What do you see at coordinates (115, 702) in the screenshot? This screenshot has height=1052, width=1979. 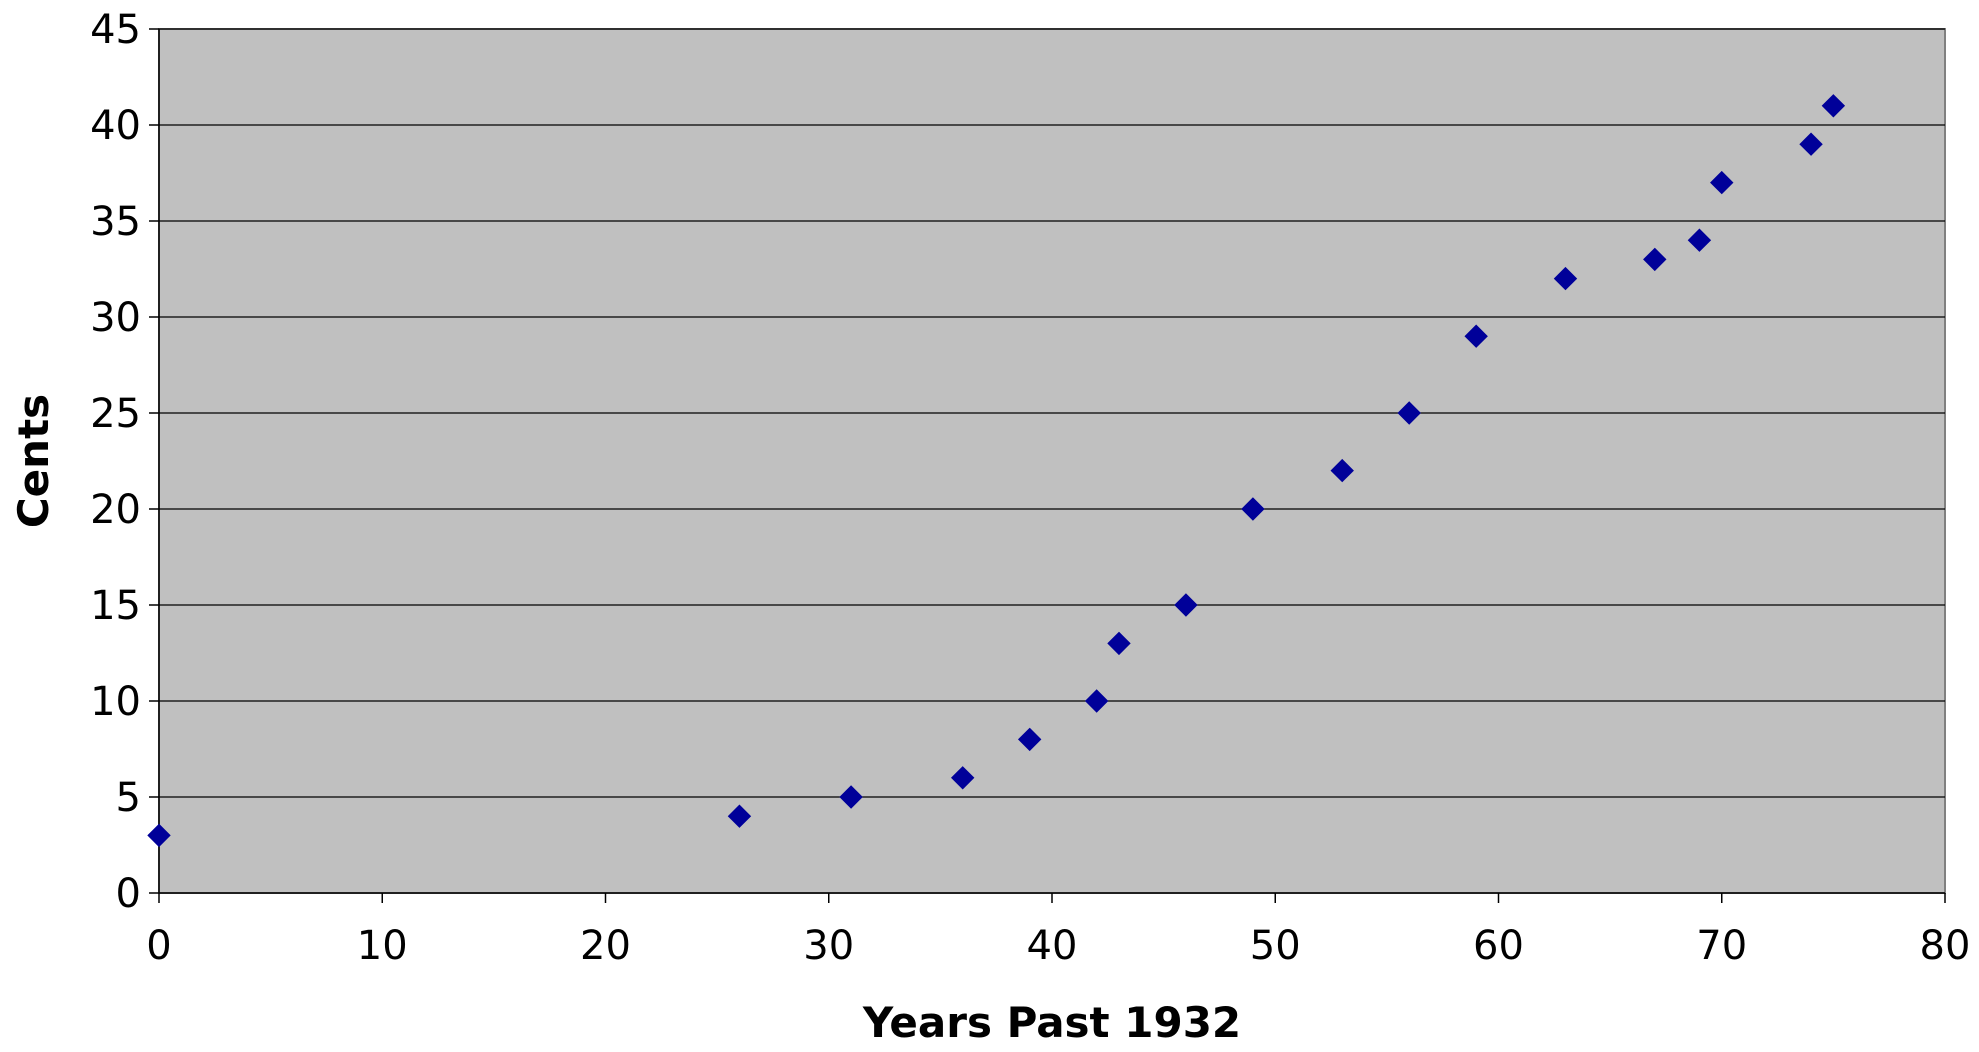 I see `y-tick-label: 10` at bounding box center [115, 702].